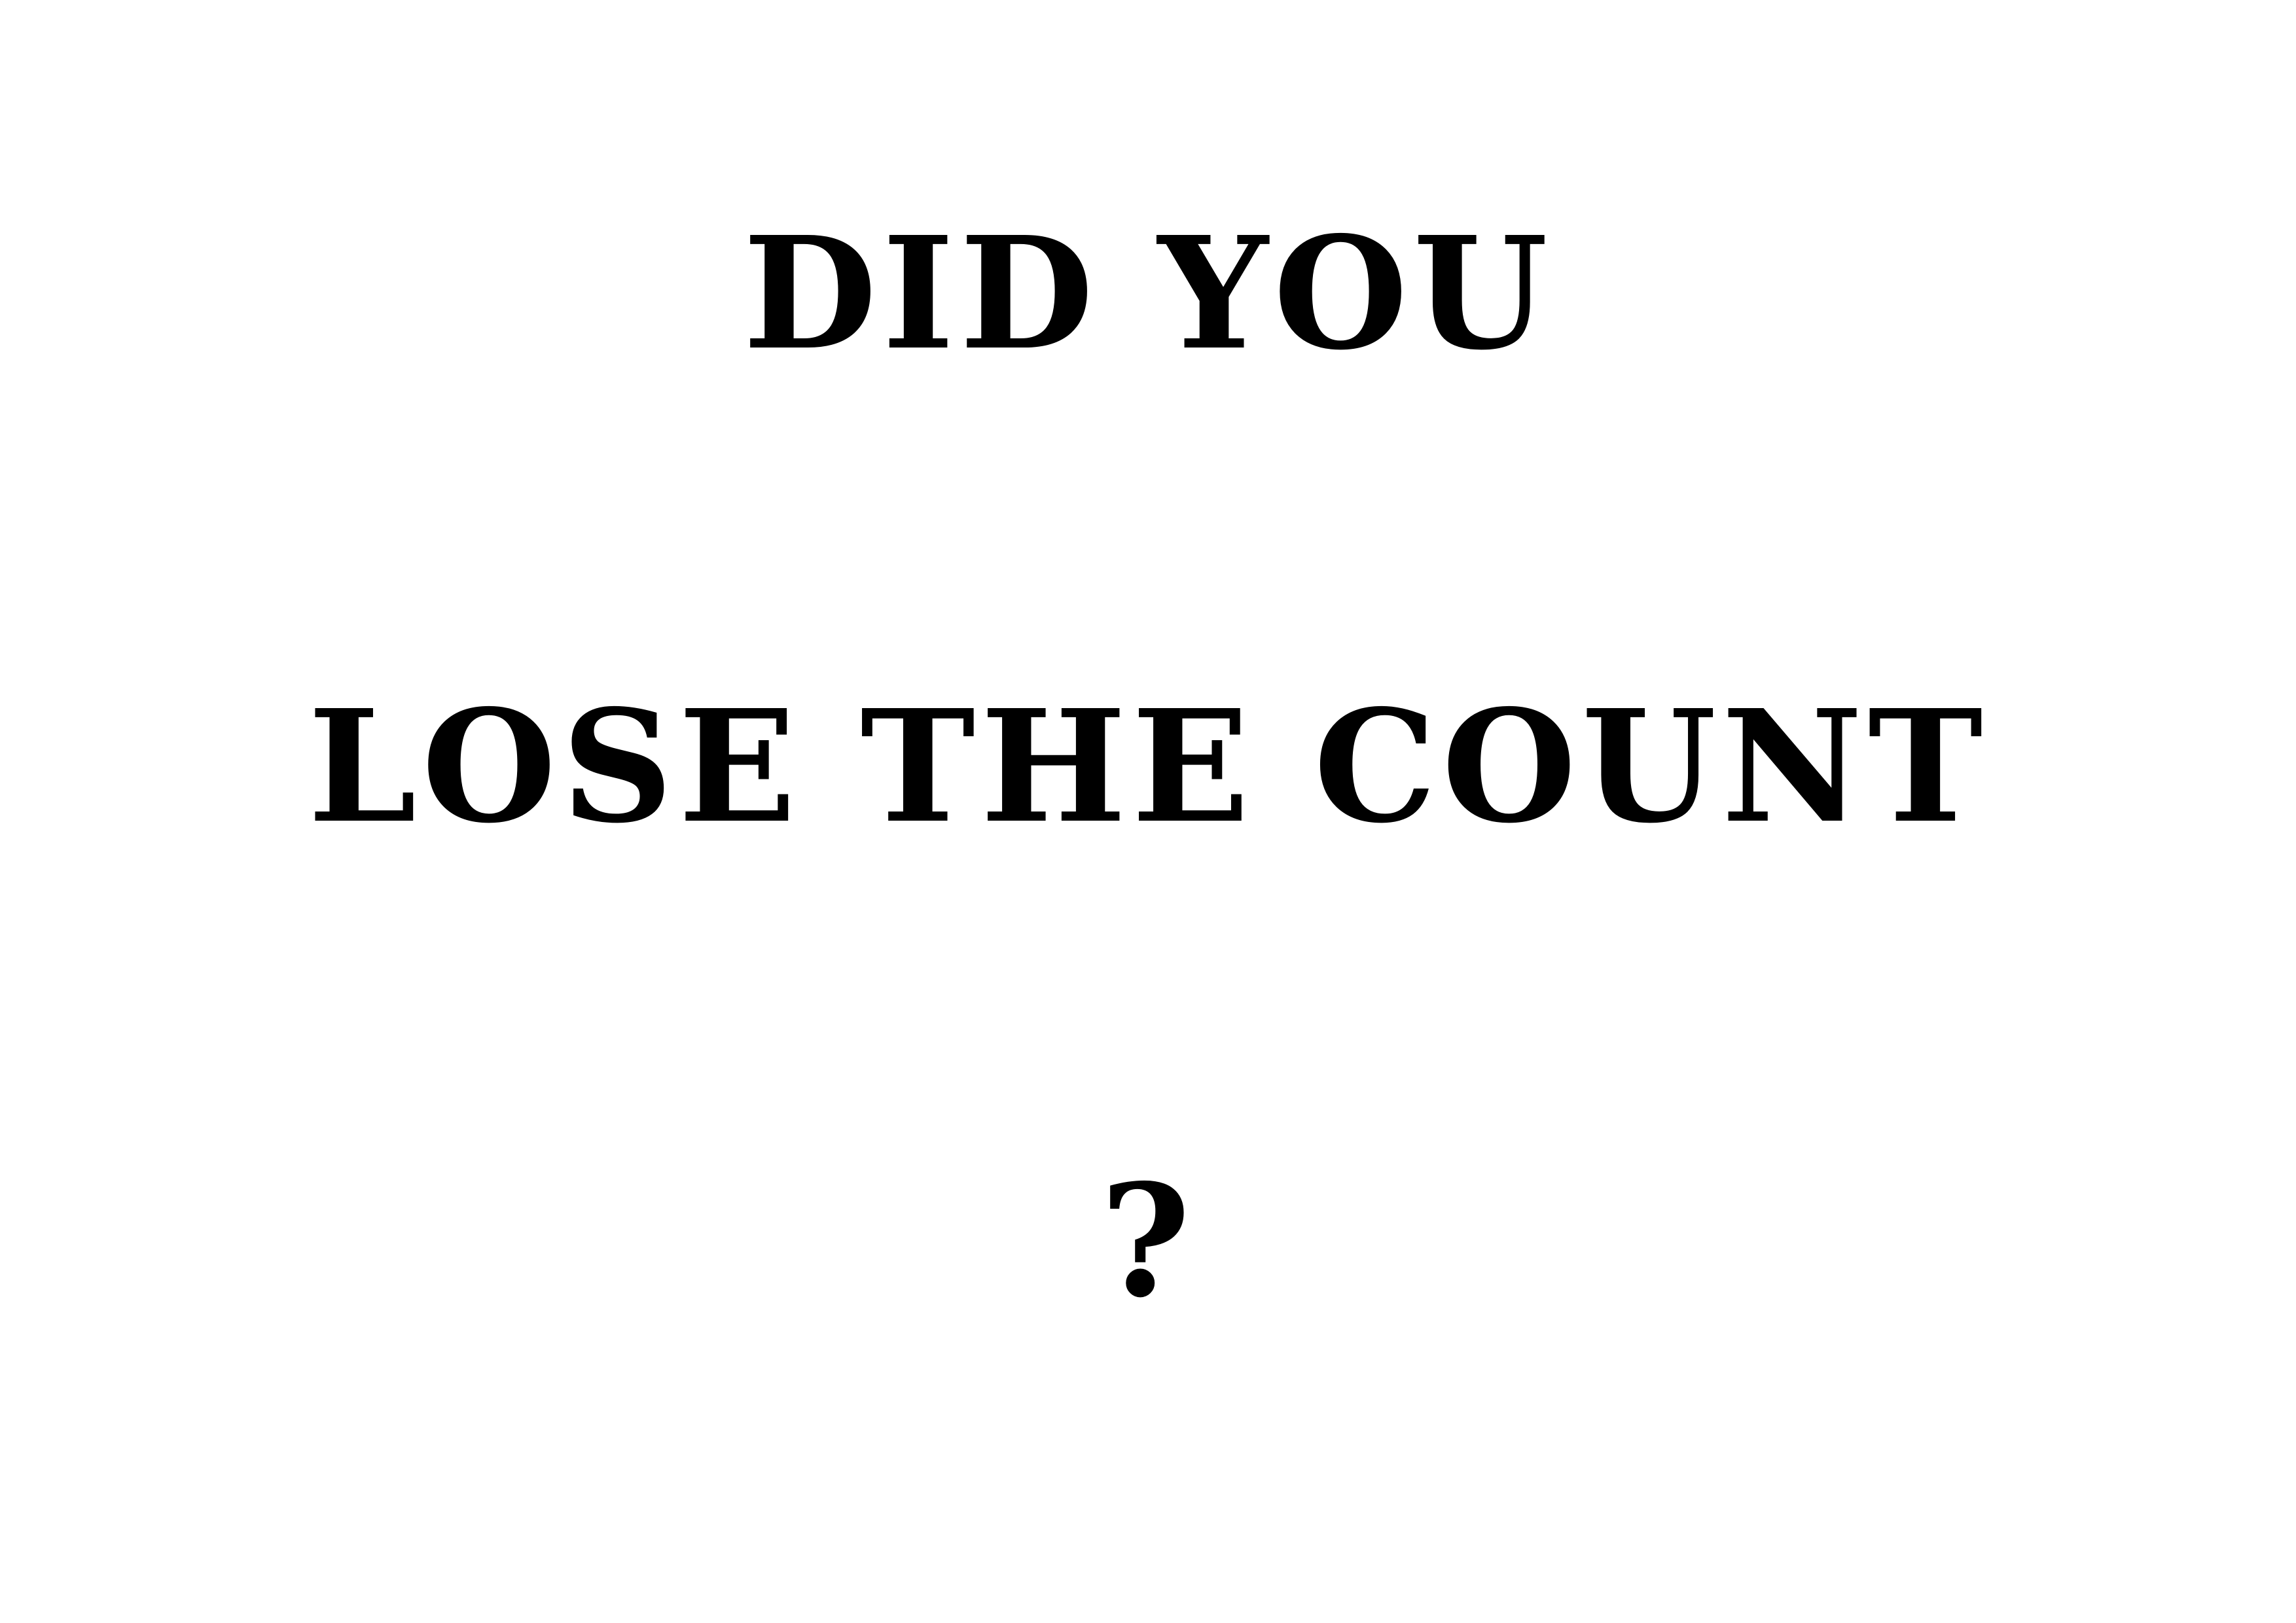  Describe the element at coordinates (1148, 293) in the screenshot. I see `poster-line-1: DID YOU` at that location.